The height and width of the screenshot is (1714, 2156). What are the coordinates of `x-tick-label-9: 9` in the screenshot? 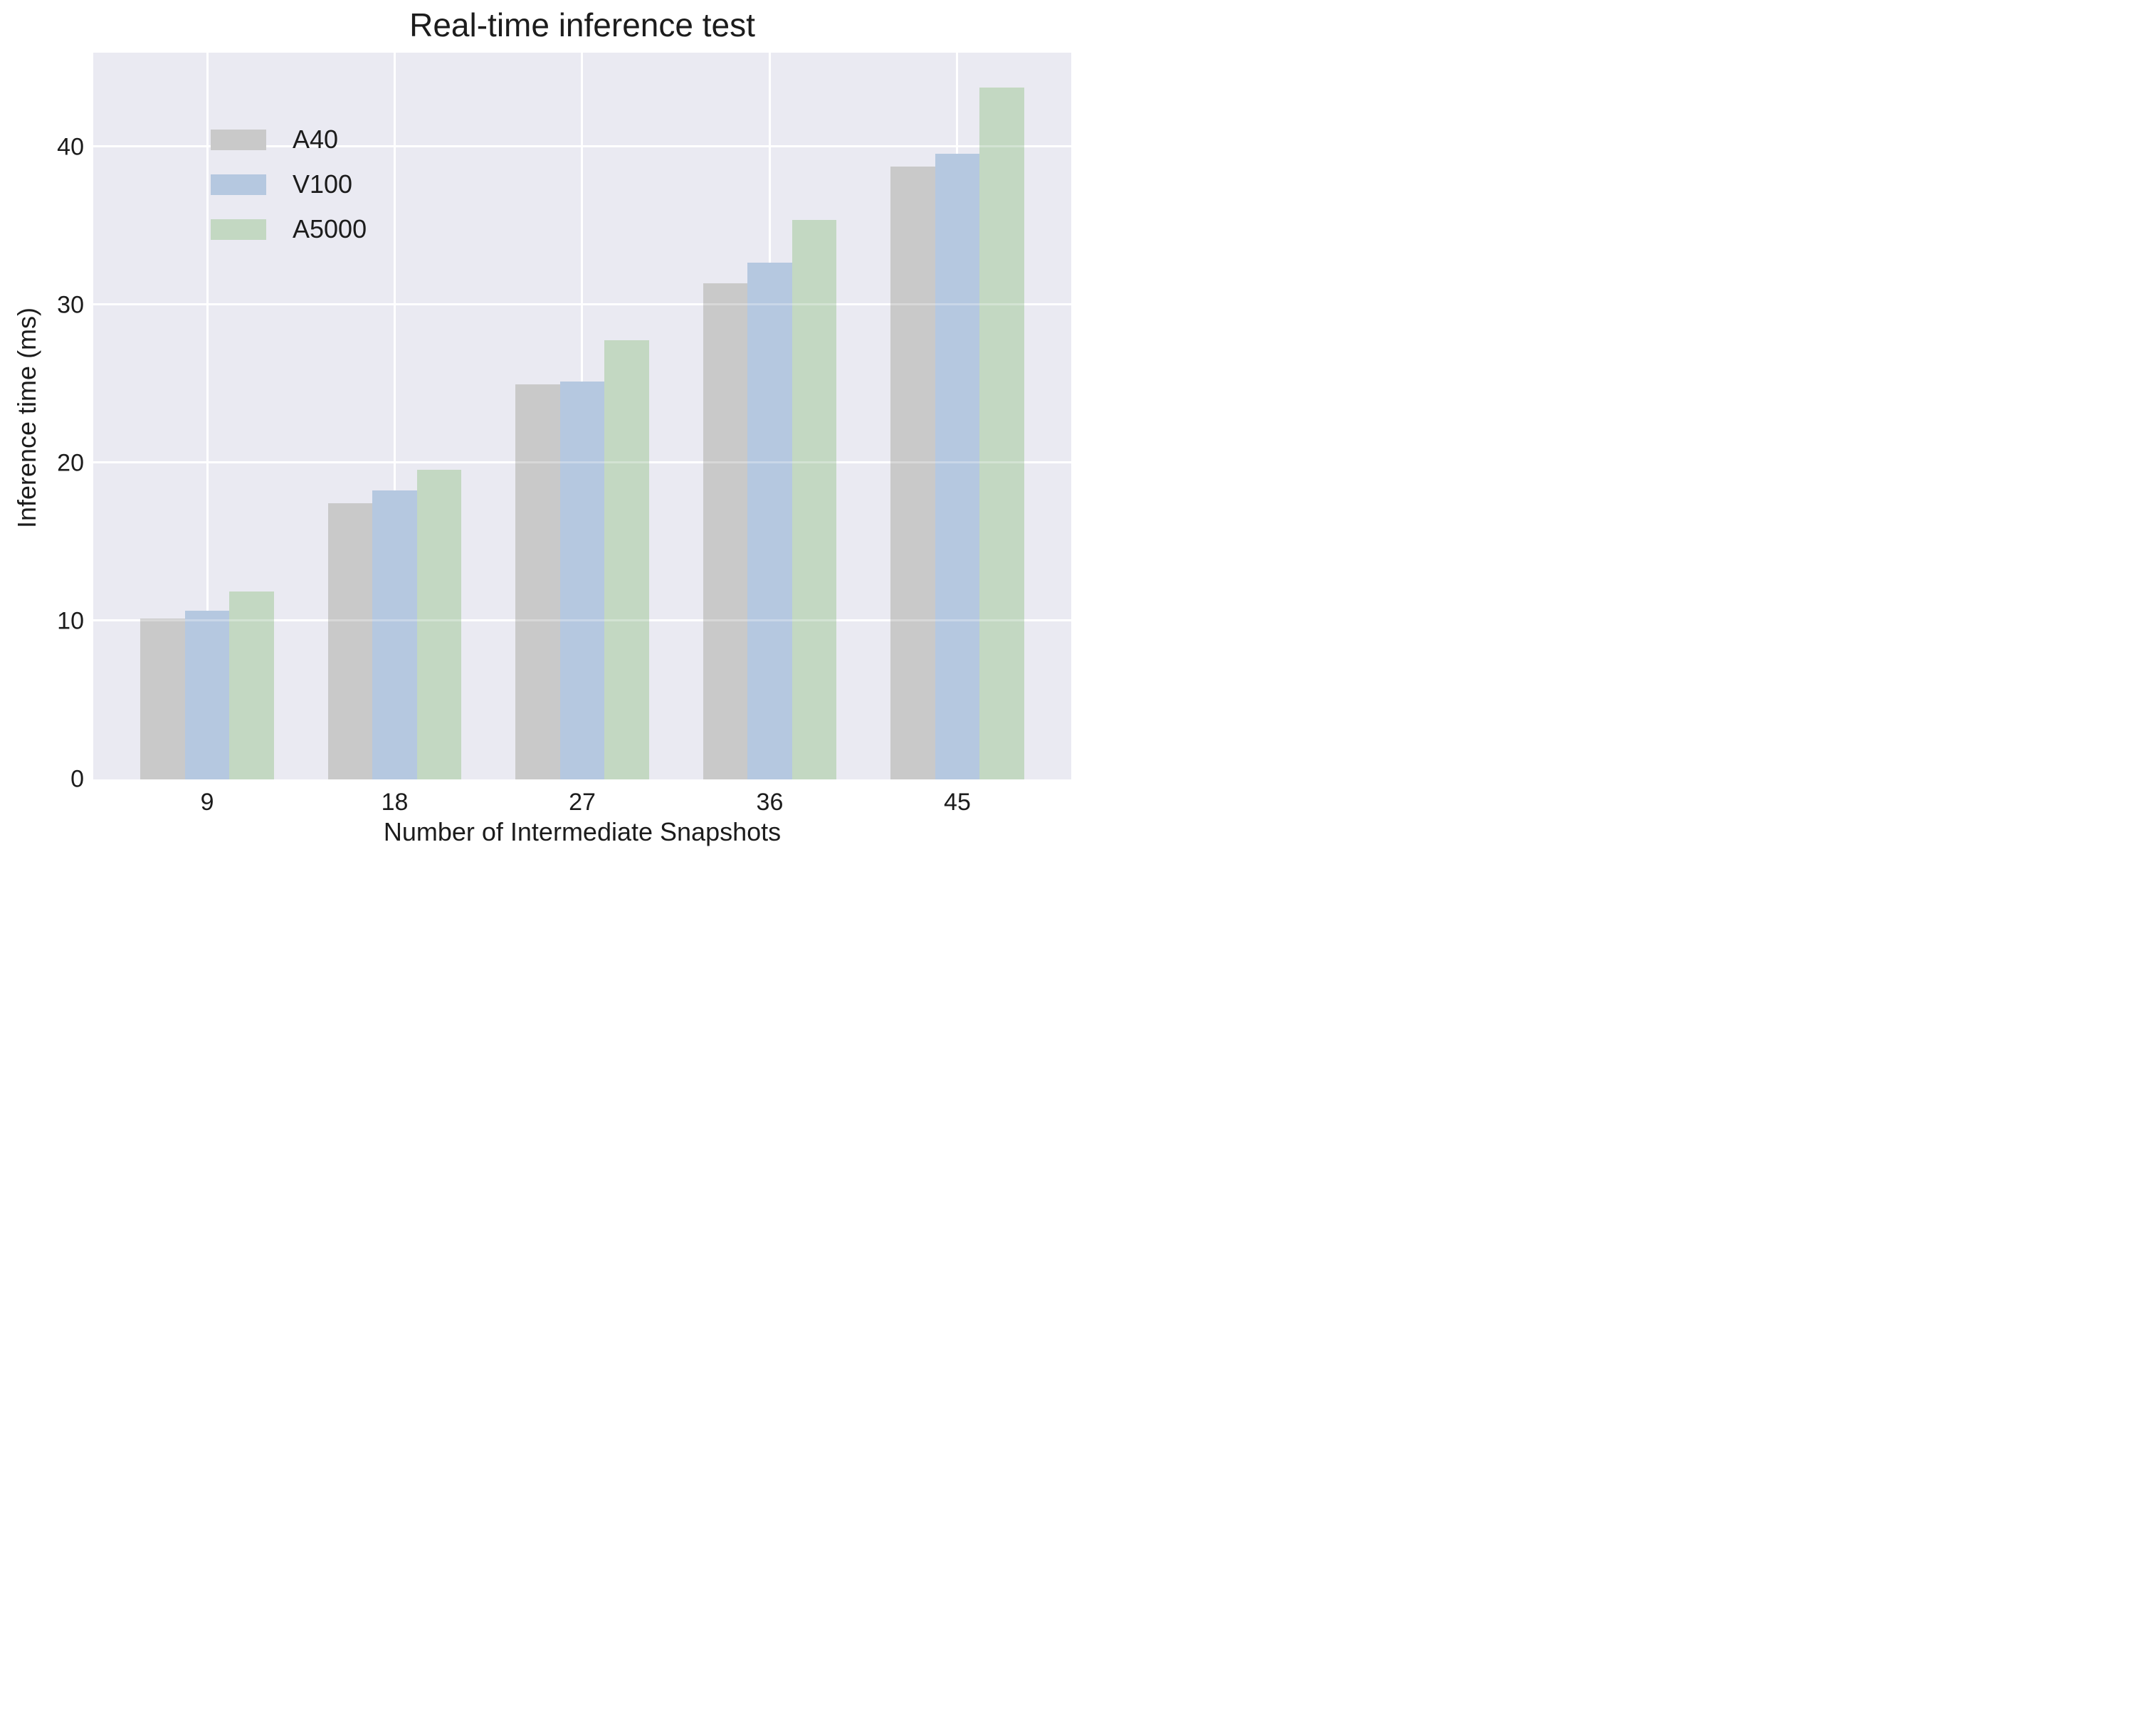 It's located at (207, 802).